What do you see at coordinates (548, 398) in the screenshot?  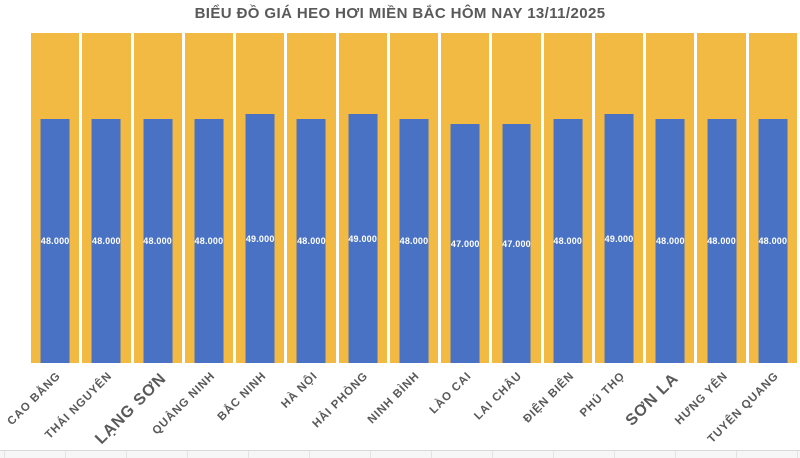 I see `x-axis-label: ĐIỆN BIÊN` at bounding box center [548, 398].